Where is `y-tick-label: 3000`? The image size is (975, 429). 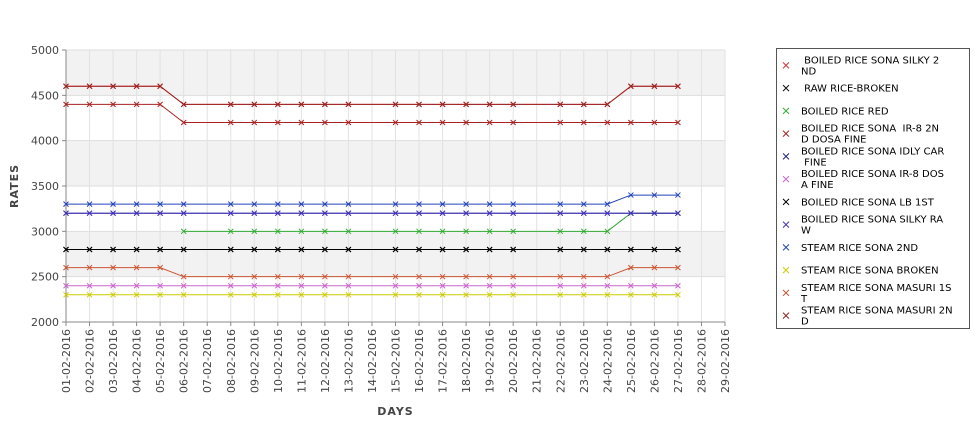
y-tick-label: 3000 is located at coordinates (45, 231).